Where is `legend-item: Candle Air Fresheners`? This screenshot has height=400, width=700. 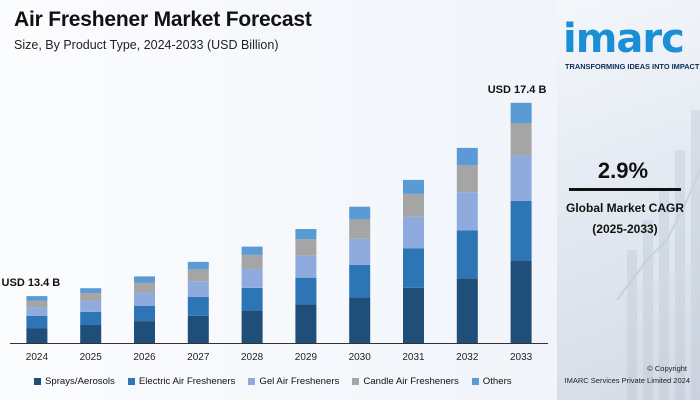
legend-item: Candle Air Fresheners is located at coordinates (405, 381).